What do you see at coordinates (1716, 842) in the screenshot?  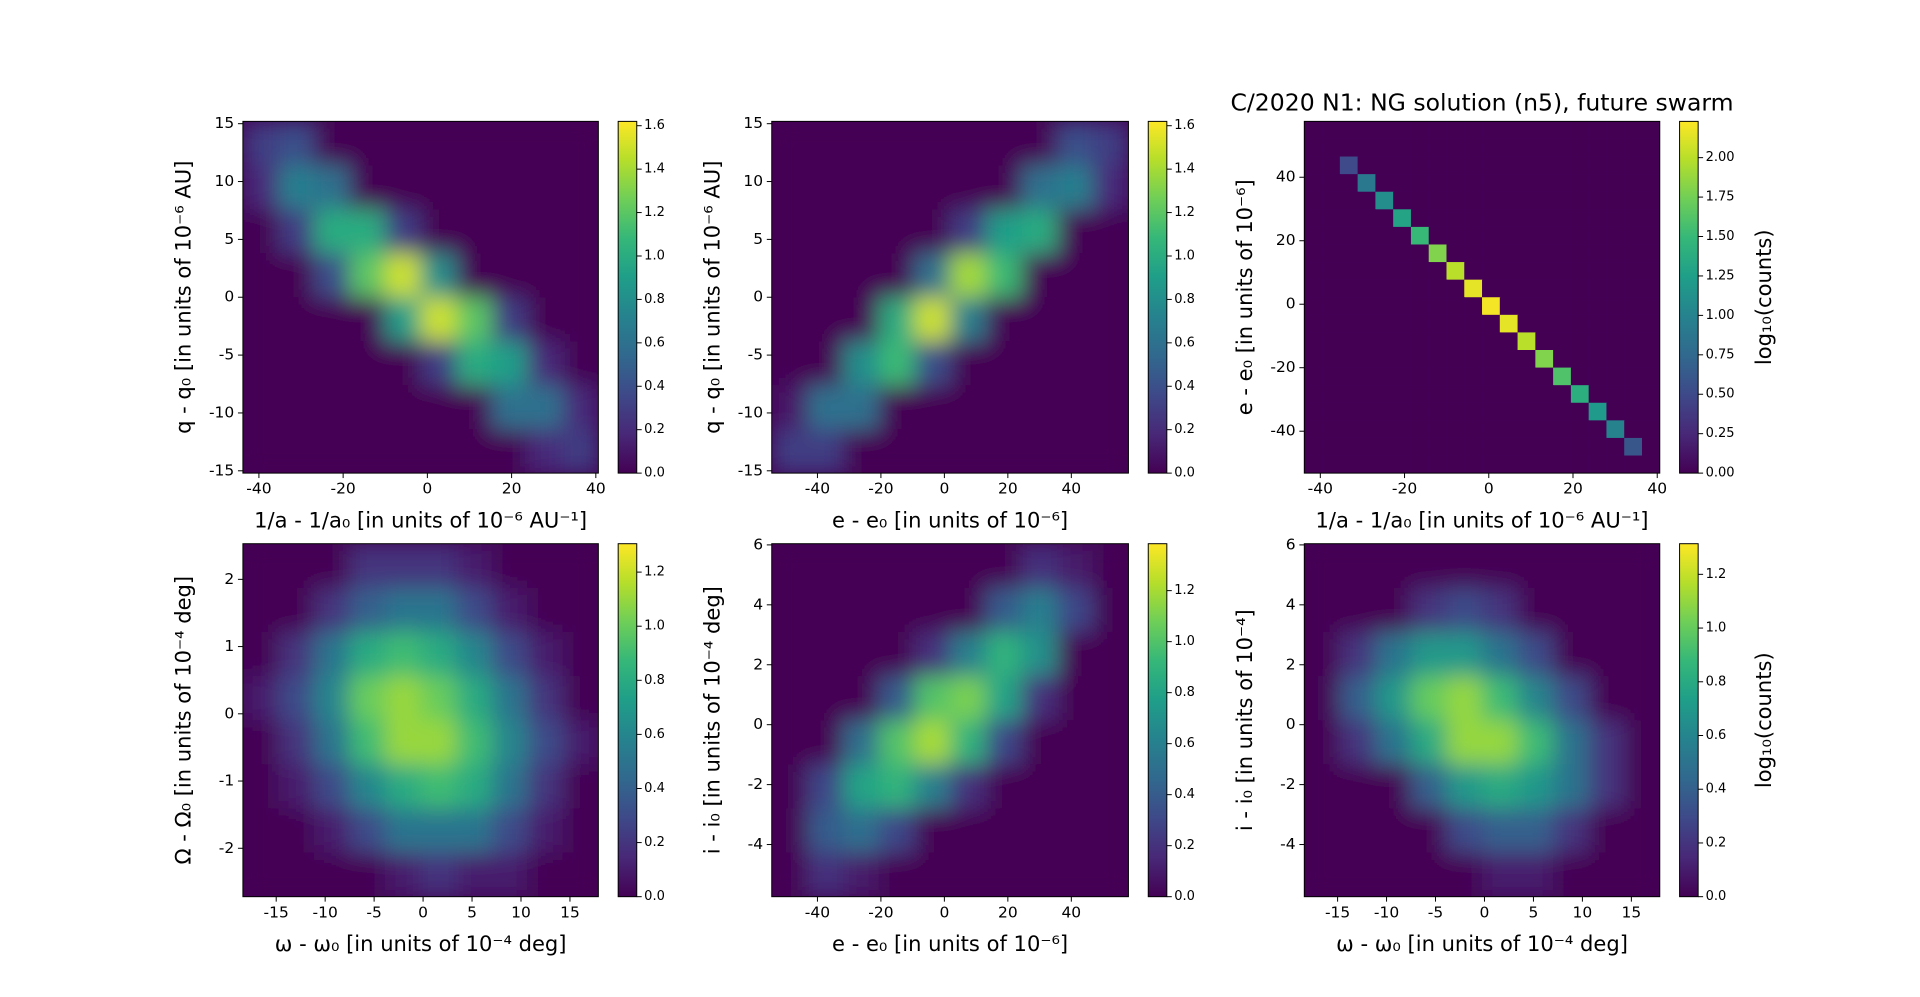 I see `colorbar-tick-label: 0.2` at bounding box center [1716, 842].